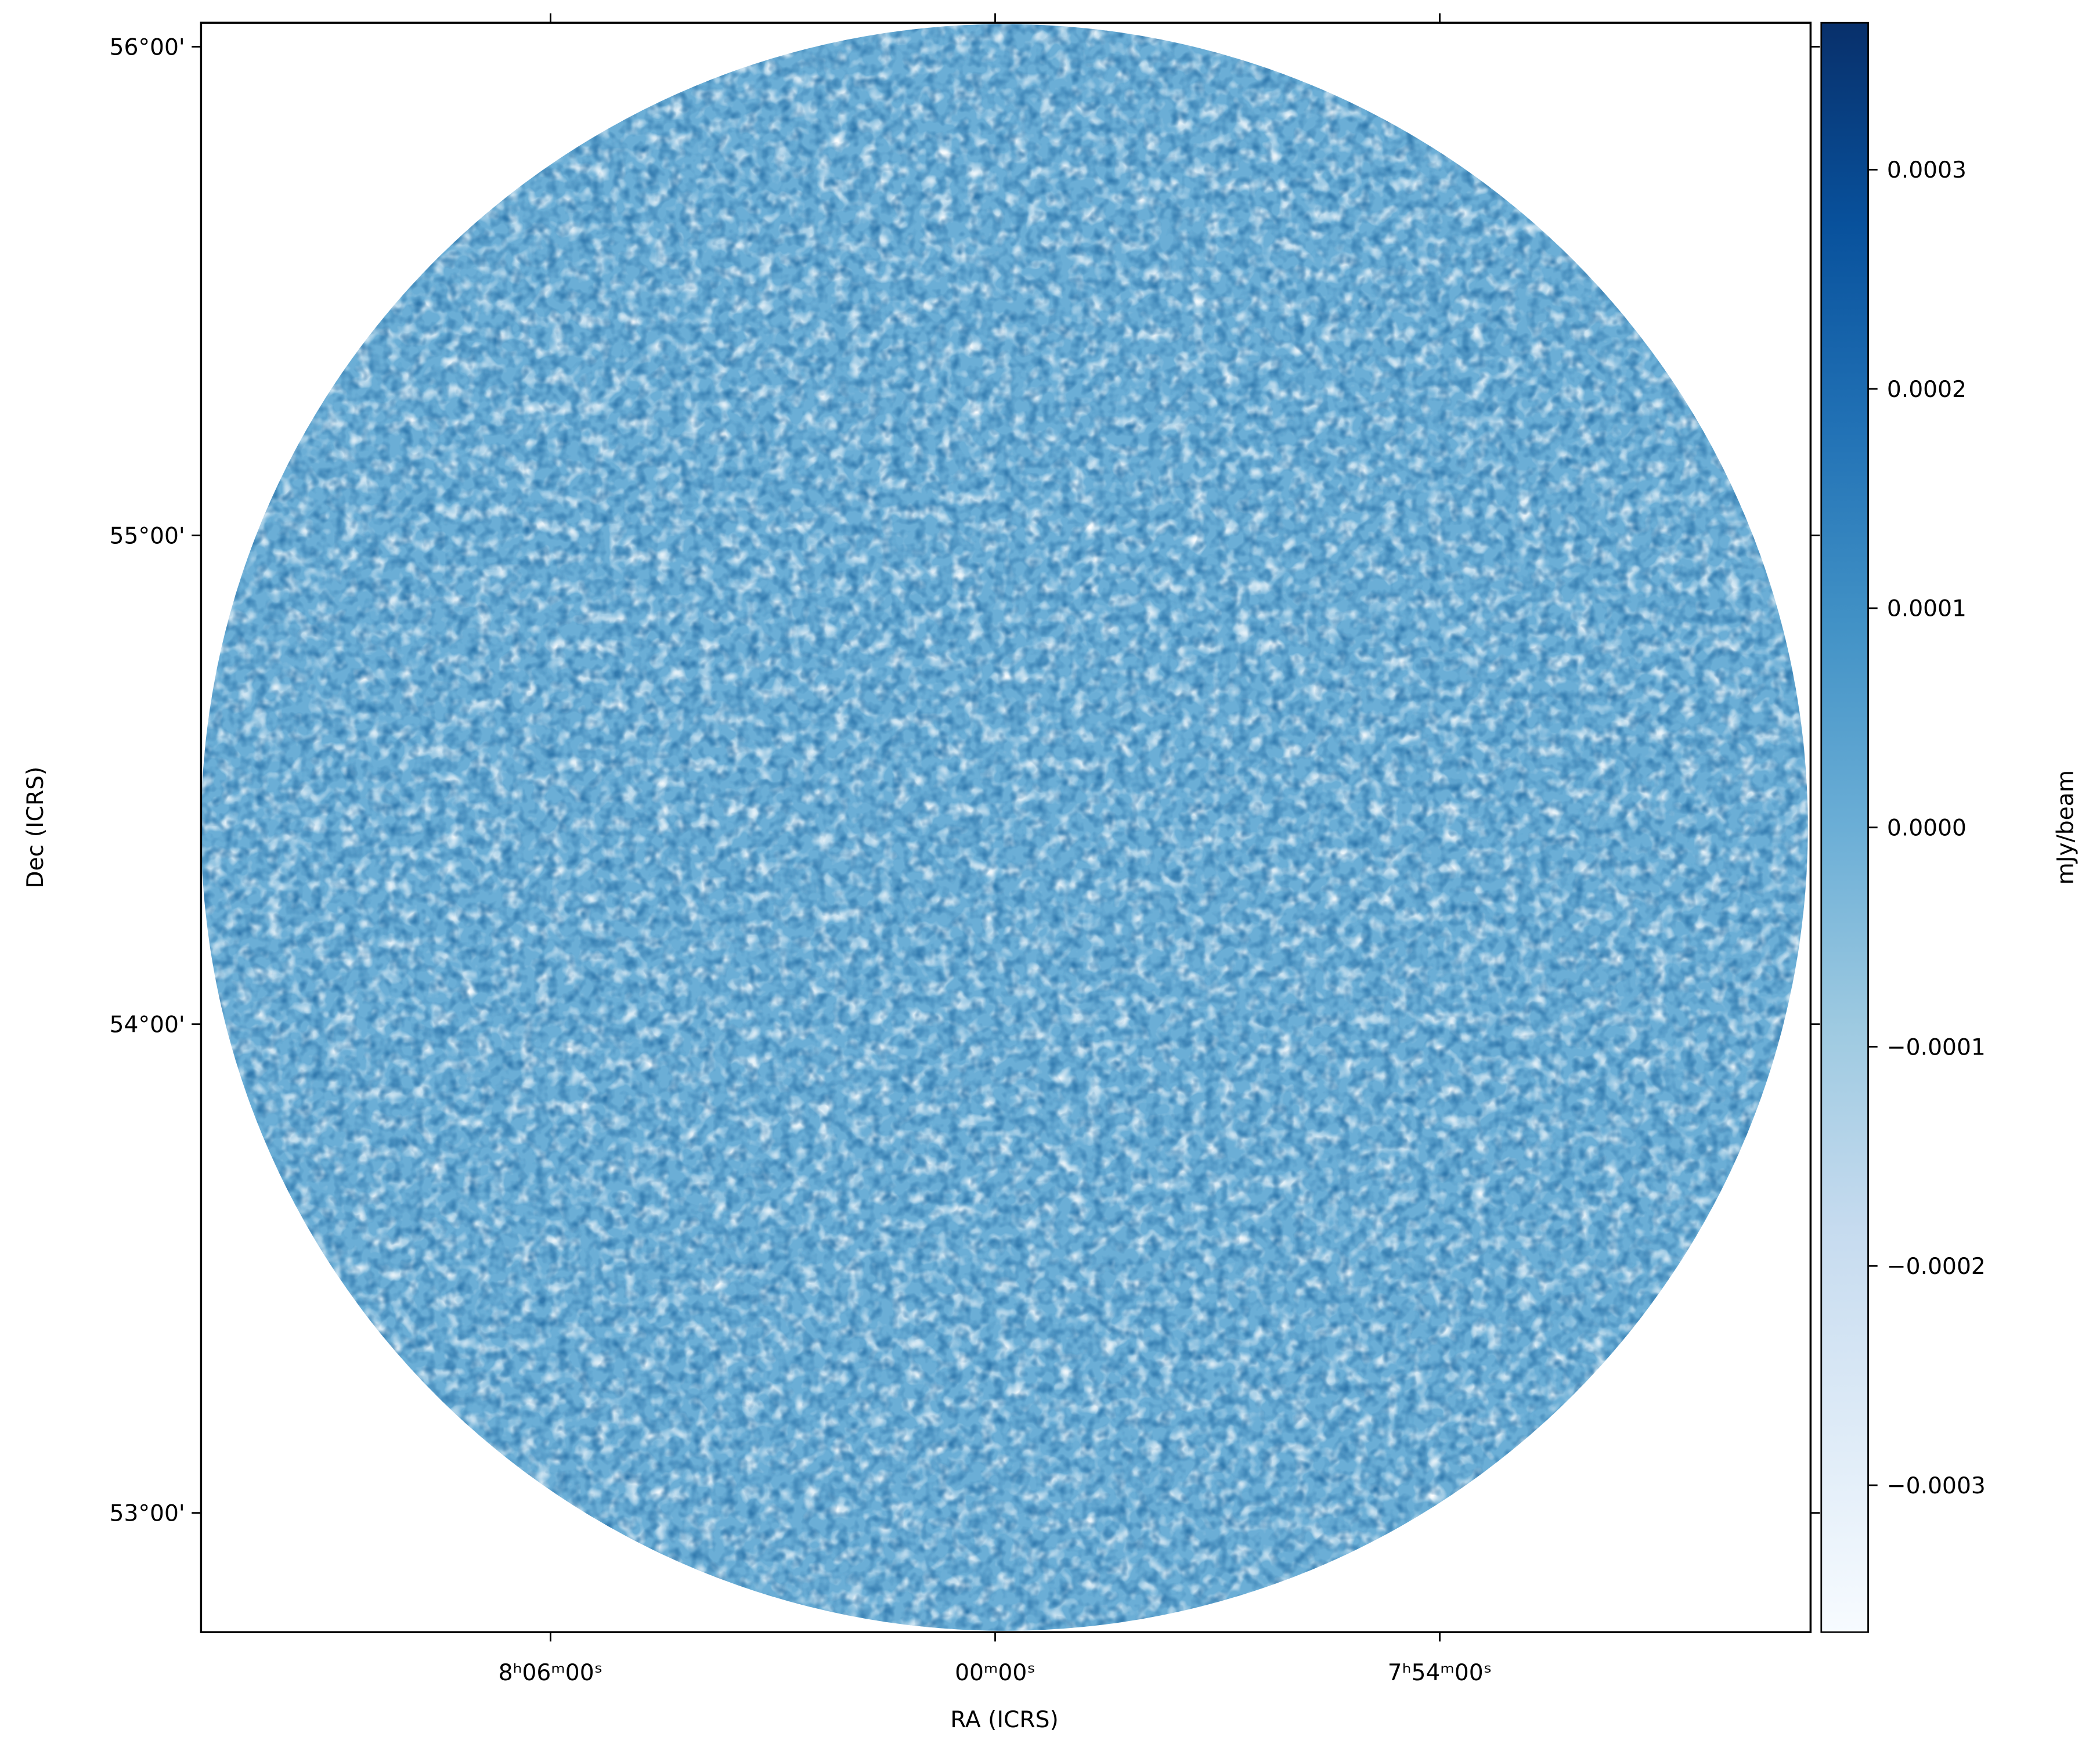 Image resolution: width=2100 pixels, height=1758 pixels. Describe the element at coordinates (1927, 609) in the screenshot. I see `colorbar-tick-label: 0.0001` at that location.